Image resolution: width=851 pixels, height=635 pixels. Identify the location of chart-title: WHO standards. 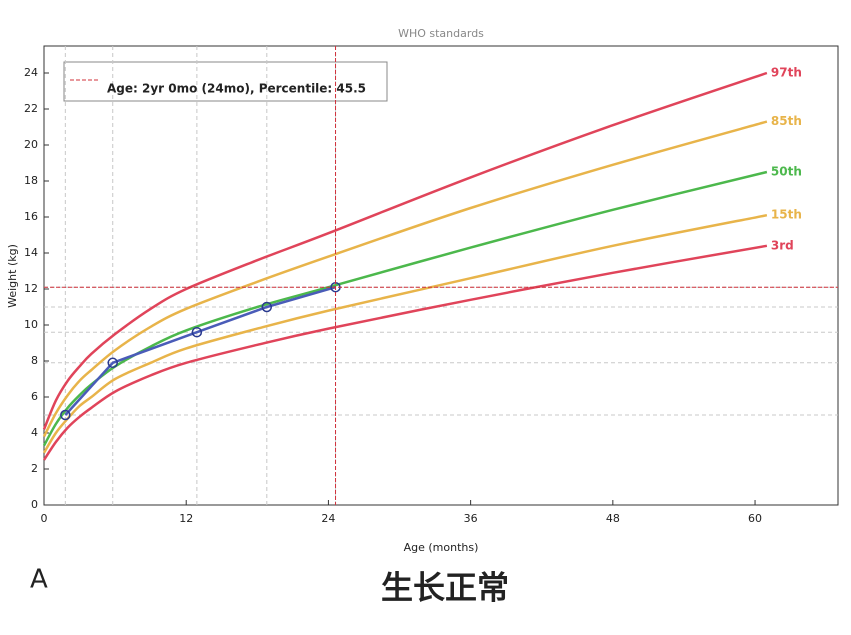
(441, 33).